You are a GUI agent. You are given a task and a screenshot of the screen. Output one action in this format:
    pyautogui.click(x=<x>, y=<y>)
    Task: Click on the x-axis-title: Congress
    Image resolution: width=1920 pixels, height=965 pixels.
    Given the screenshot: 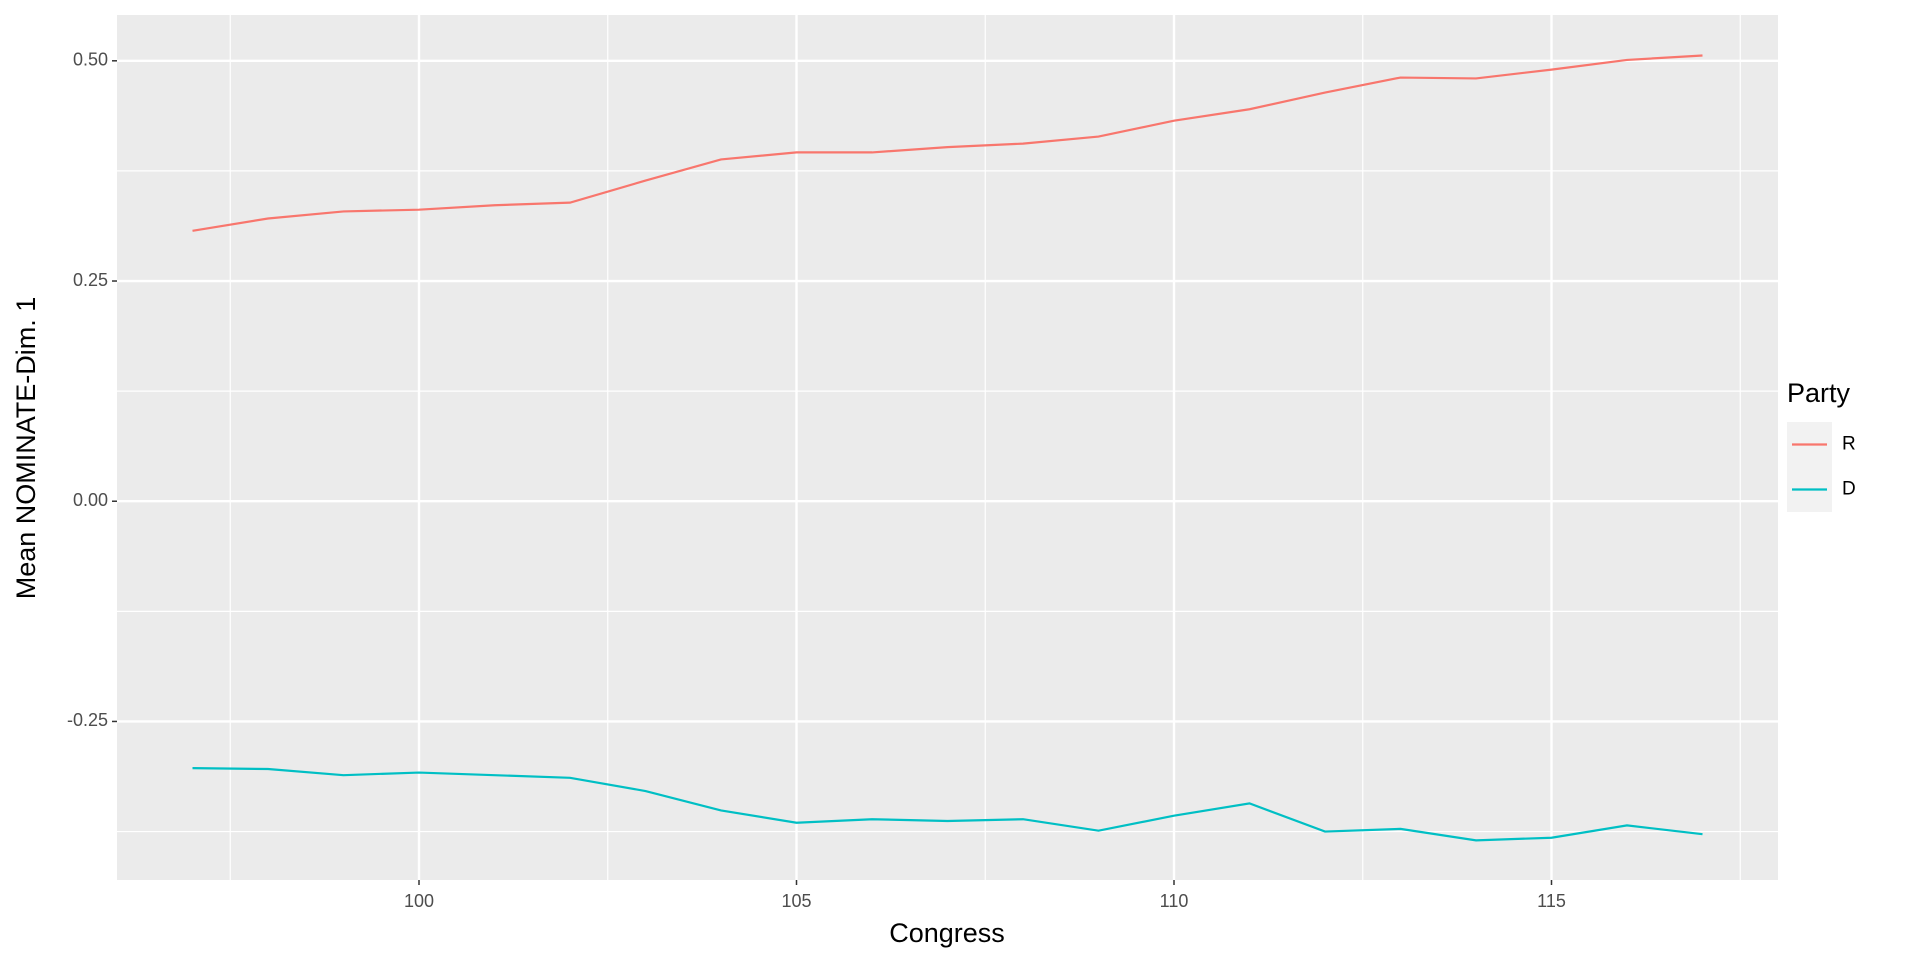 What is the action you would take?
    pyautogui.click(x=947, y=933)
    